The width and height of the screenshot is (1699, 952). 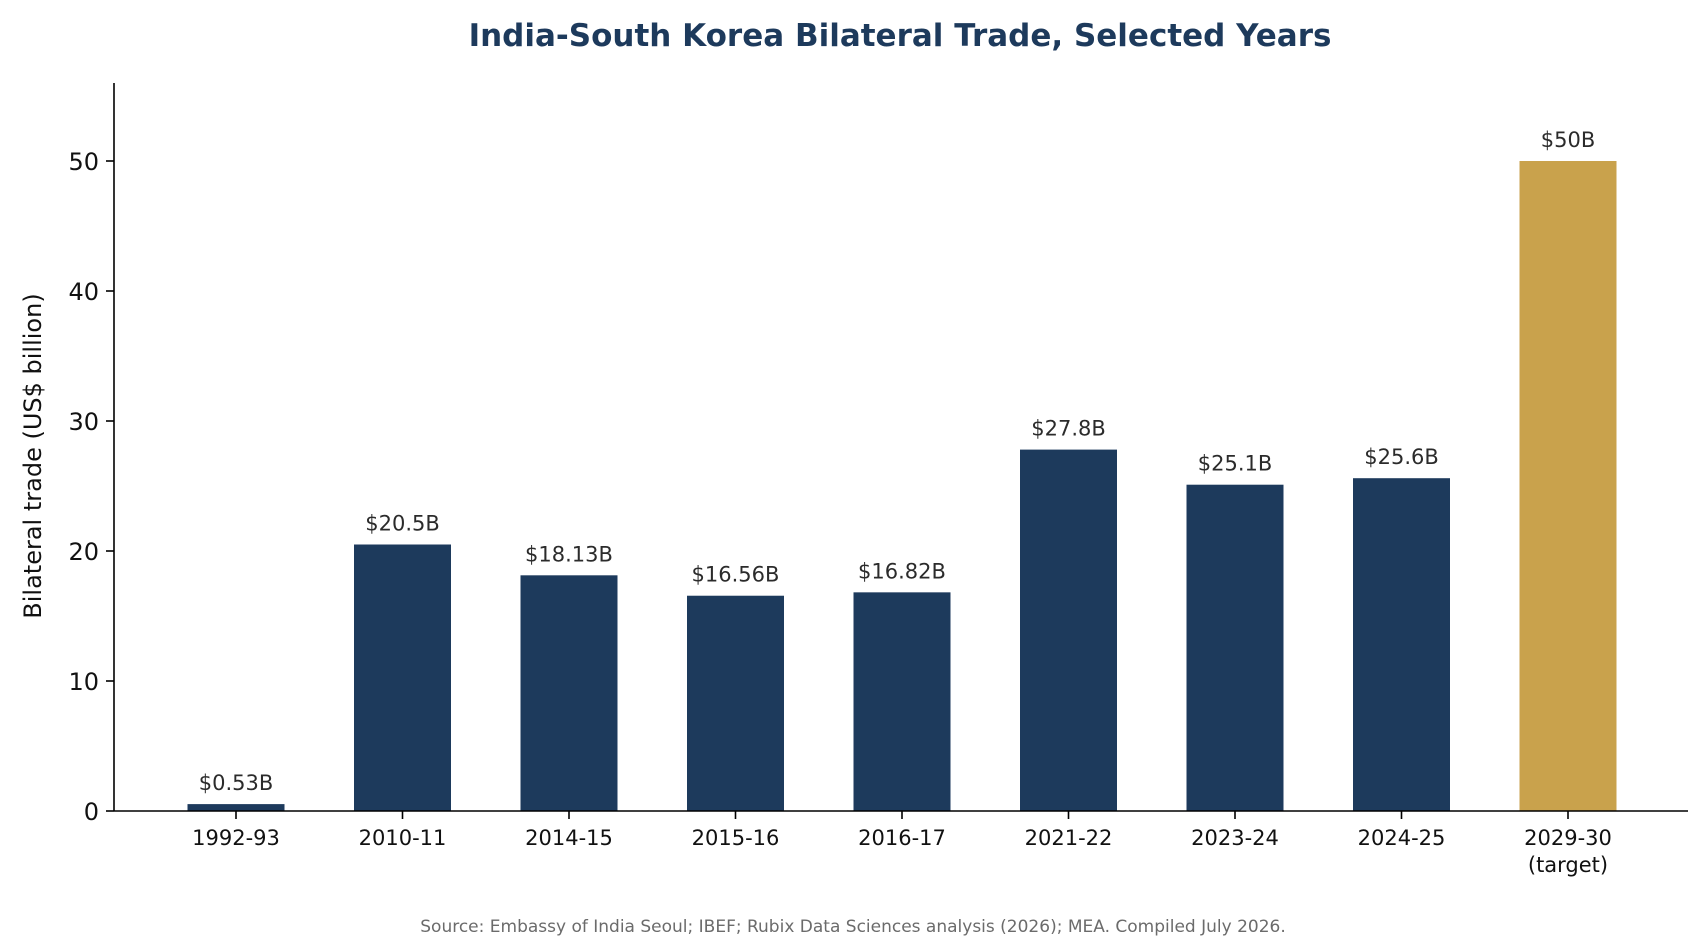 What do you see at coordinates (1402, 838) in the screenshot?
I see `x-tick-label: 2024-25` at bounding box center [1402, 838].